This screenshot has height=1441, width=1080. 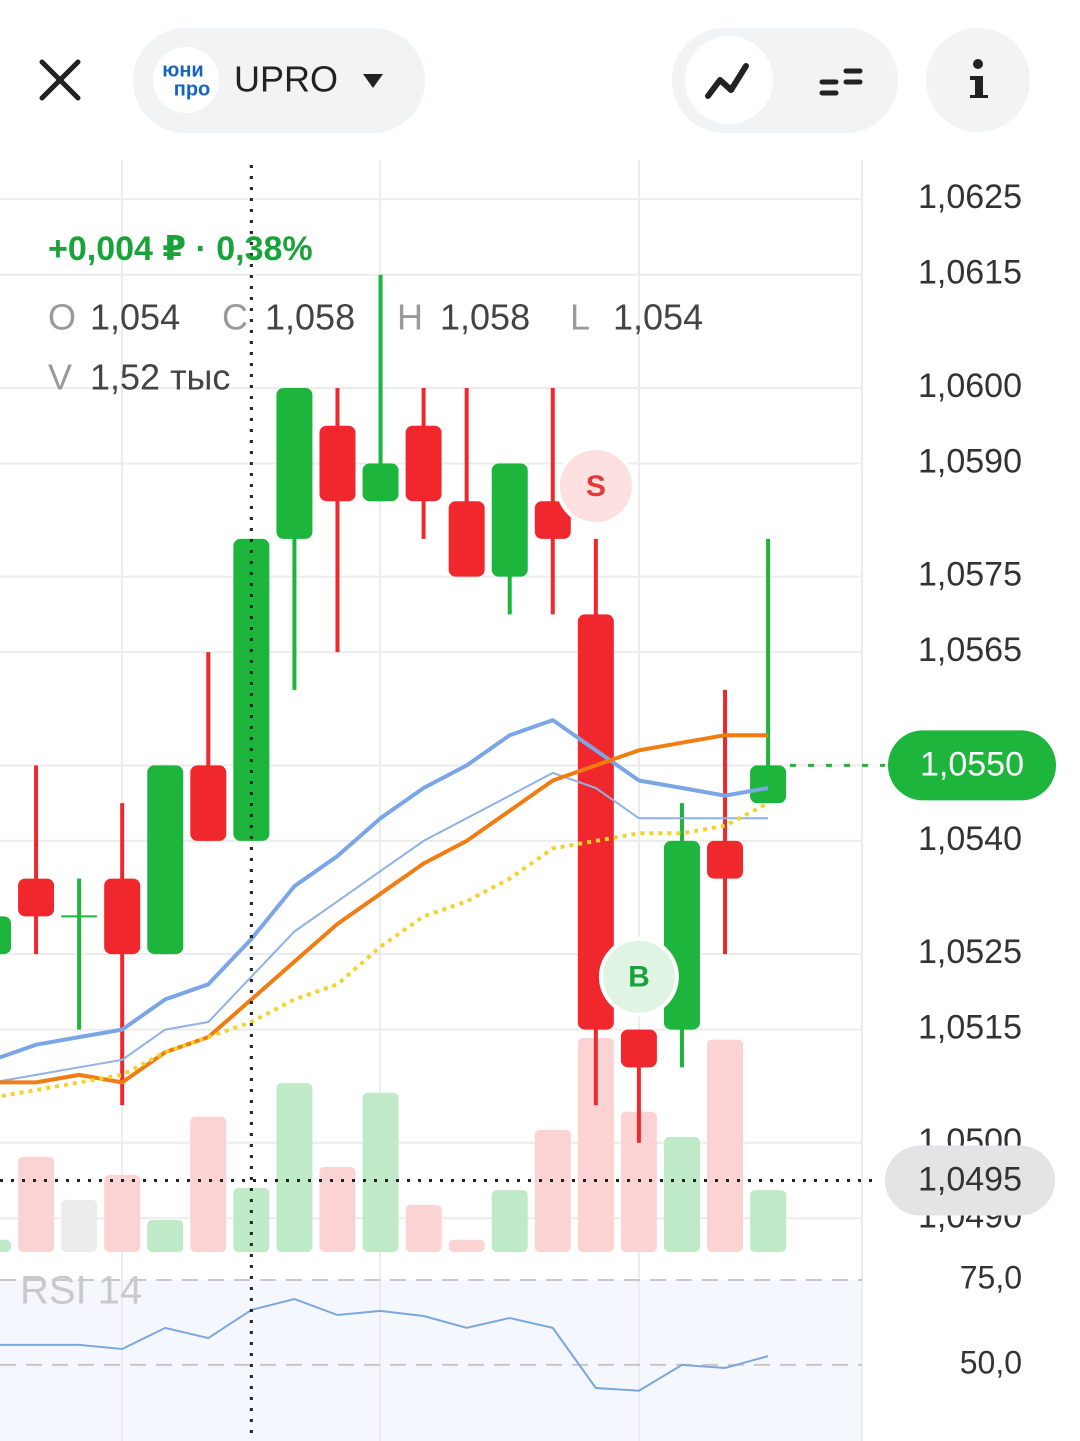 I want to click on legend-value: 1,52 тыс, so click(x=160, y=377).